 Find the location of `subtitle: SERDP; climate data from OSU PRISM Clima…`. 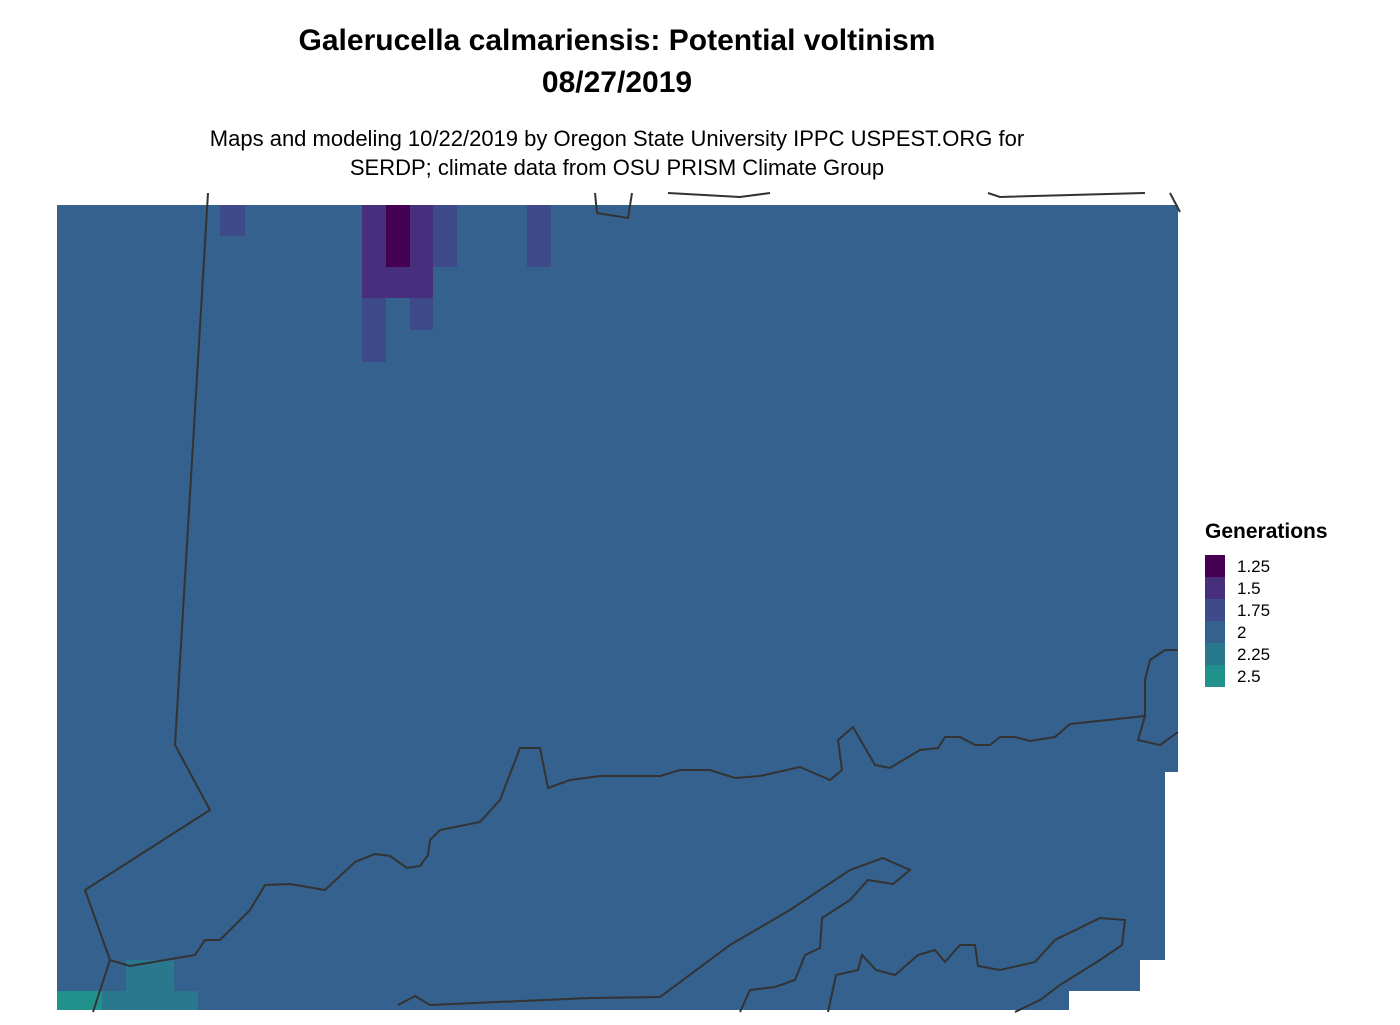

subtitle: SERDP; climate data from OSU PRISM Clima… is located at coordinates (617, 167).